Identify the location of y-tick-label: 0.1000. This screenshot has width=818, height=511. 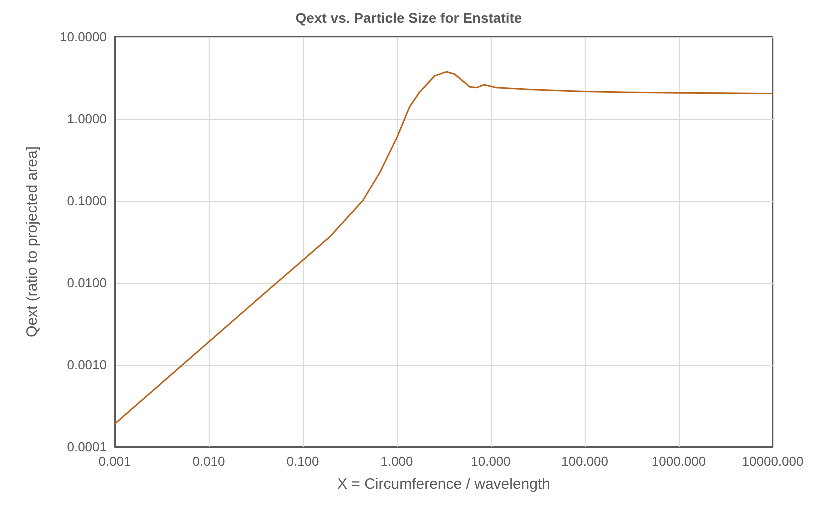
(87, 201).